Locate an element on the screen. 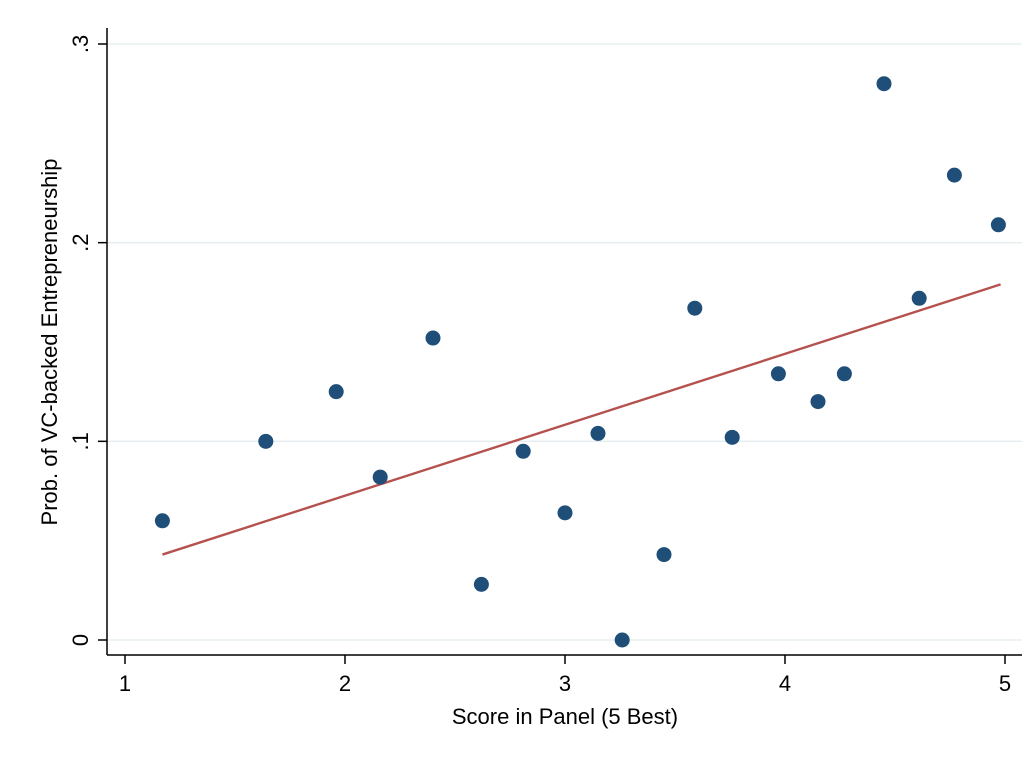 This screenshot has width=1036, height=757. x-tick-label: 3 is located at coordinates (565, 683).